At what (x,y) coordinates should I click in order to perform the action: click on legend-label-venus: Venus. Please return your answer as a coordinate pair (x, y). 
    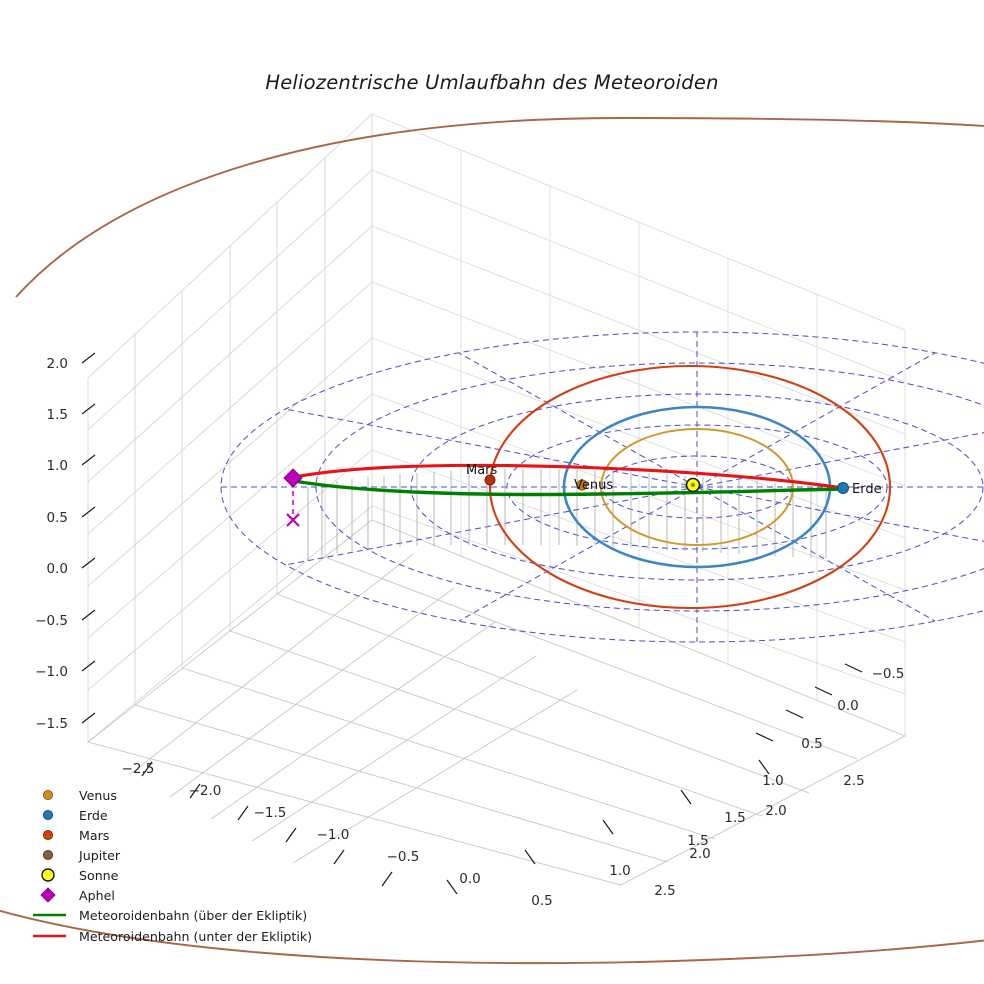
    Looking at the image, I should click on (98, 795).